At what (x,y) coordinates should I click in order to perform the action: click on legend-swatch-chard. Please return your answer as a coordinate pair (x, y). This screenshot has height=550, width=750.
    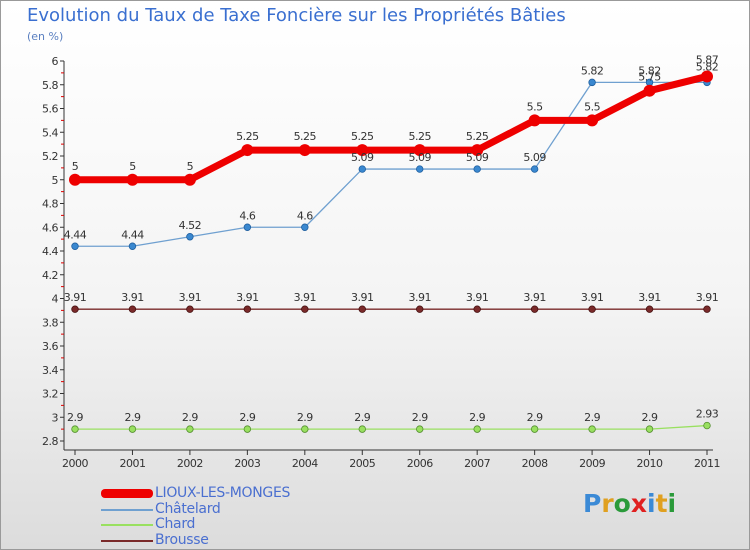
    Looking at the image, I should click on (127, 525).